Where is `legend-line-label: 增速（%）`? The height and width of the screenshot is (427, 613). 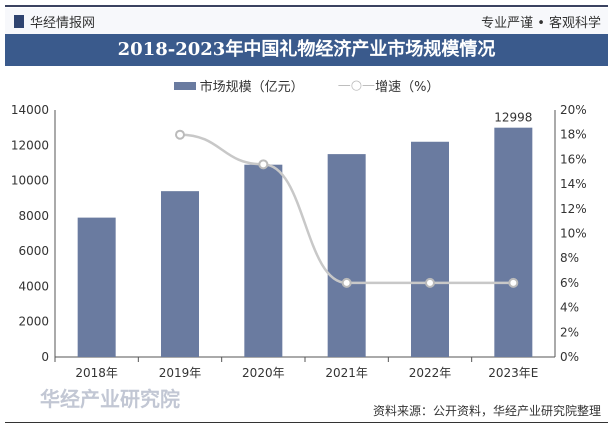 legend-line-label: 增速（%） is located at coordinates (407, 87).